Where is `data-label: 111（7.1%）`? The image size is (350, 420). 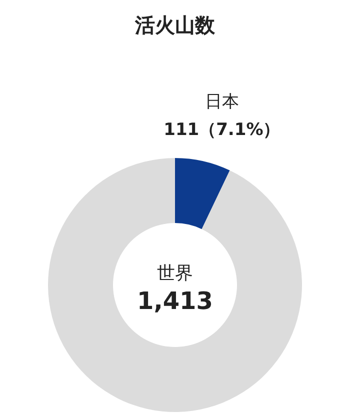
data-label: 111（7.1%） is located at coordinates (222, 130).